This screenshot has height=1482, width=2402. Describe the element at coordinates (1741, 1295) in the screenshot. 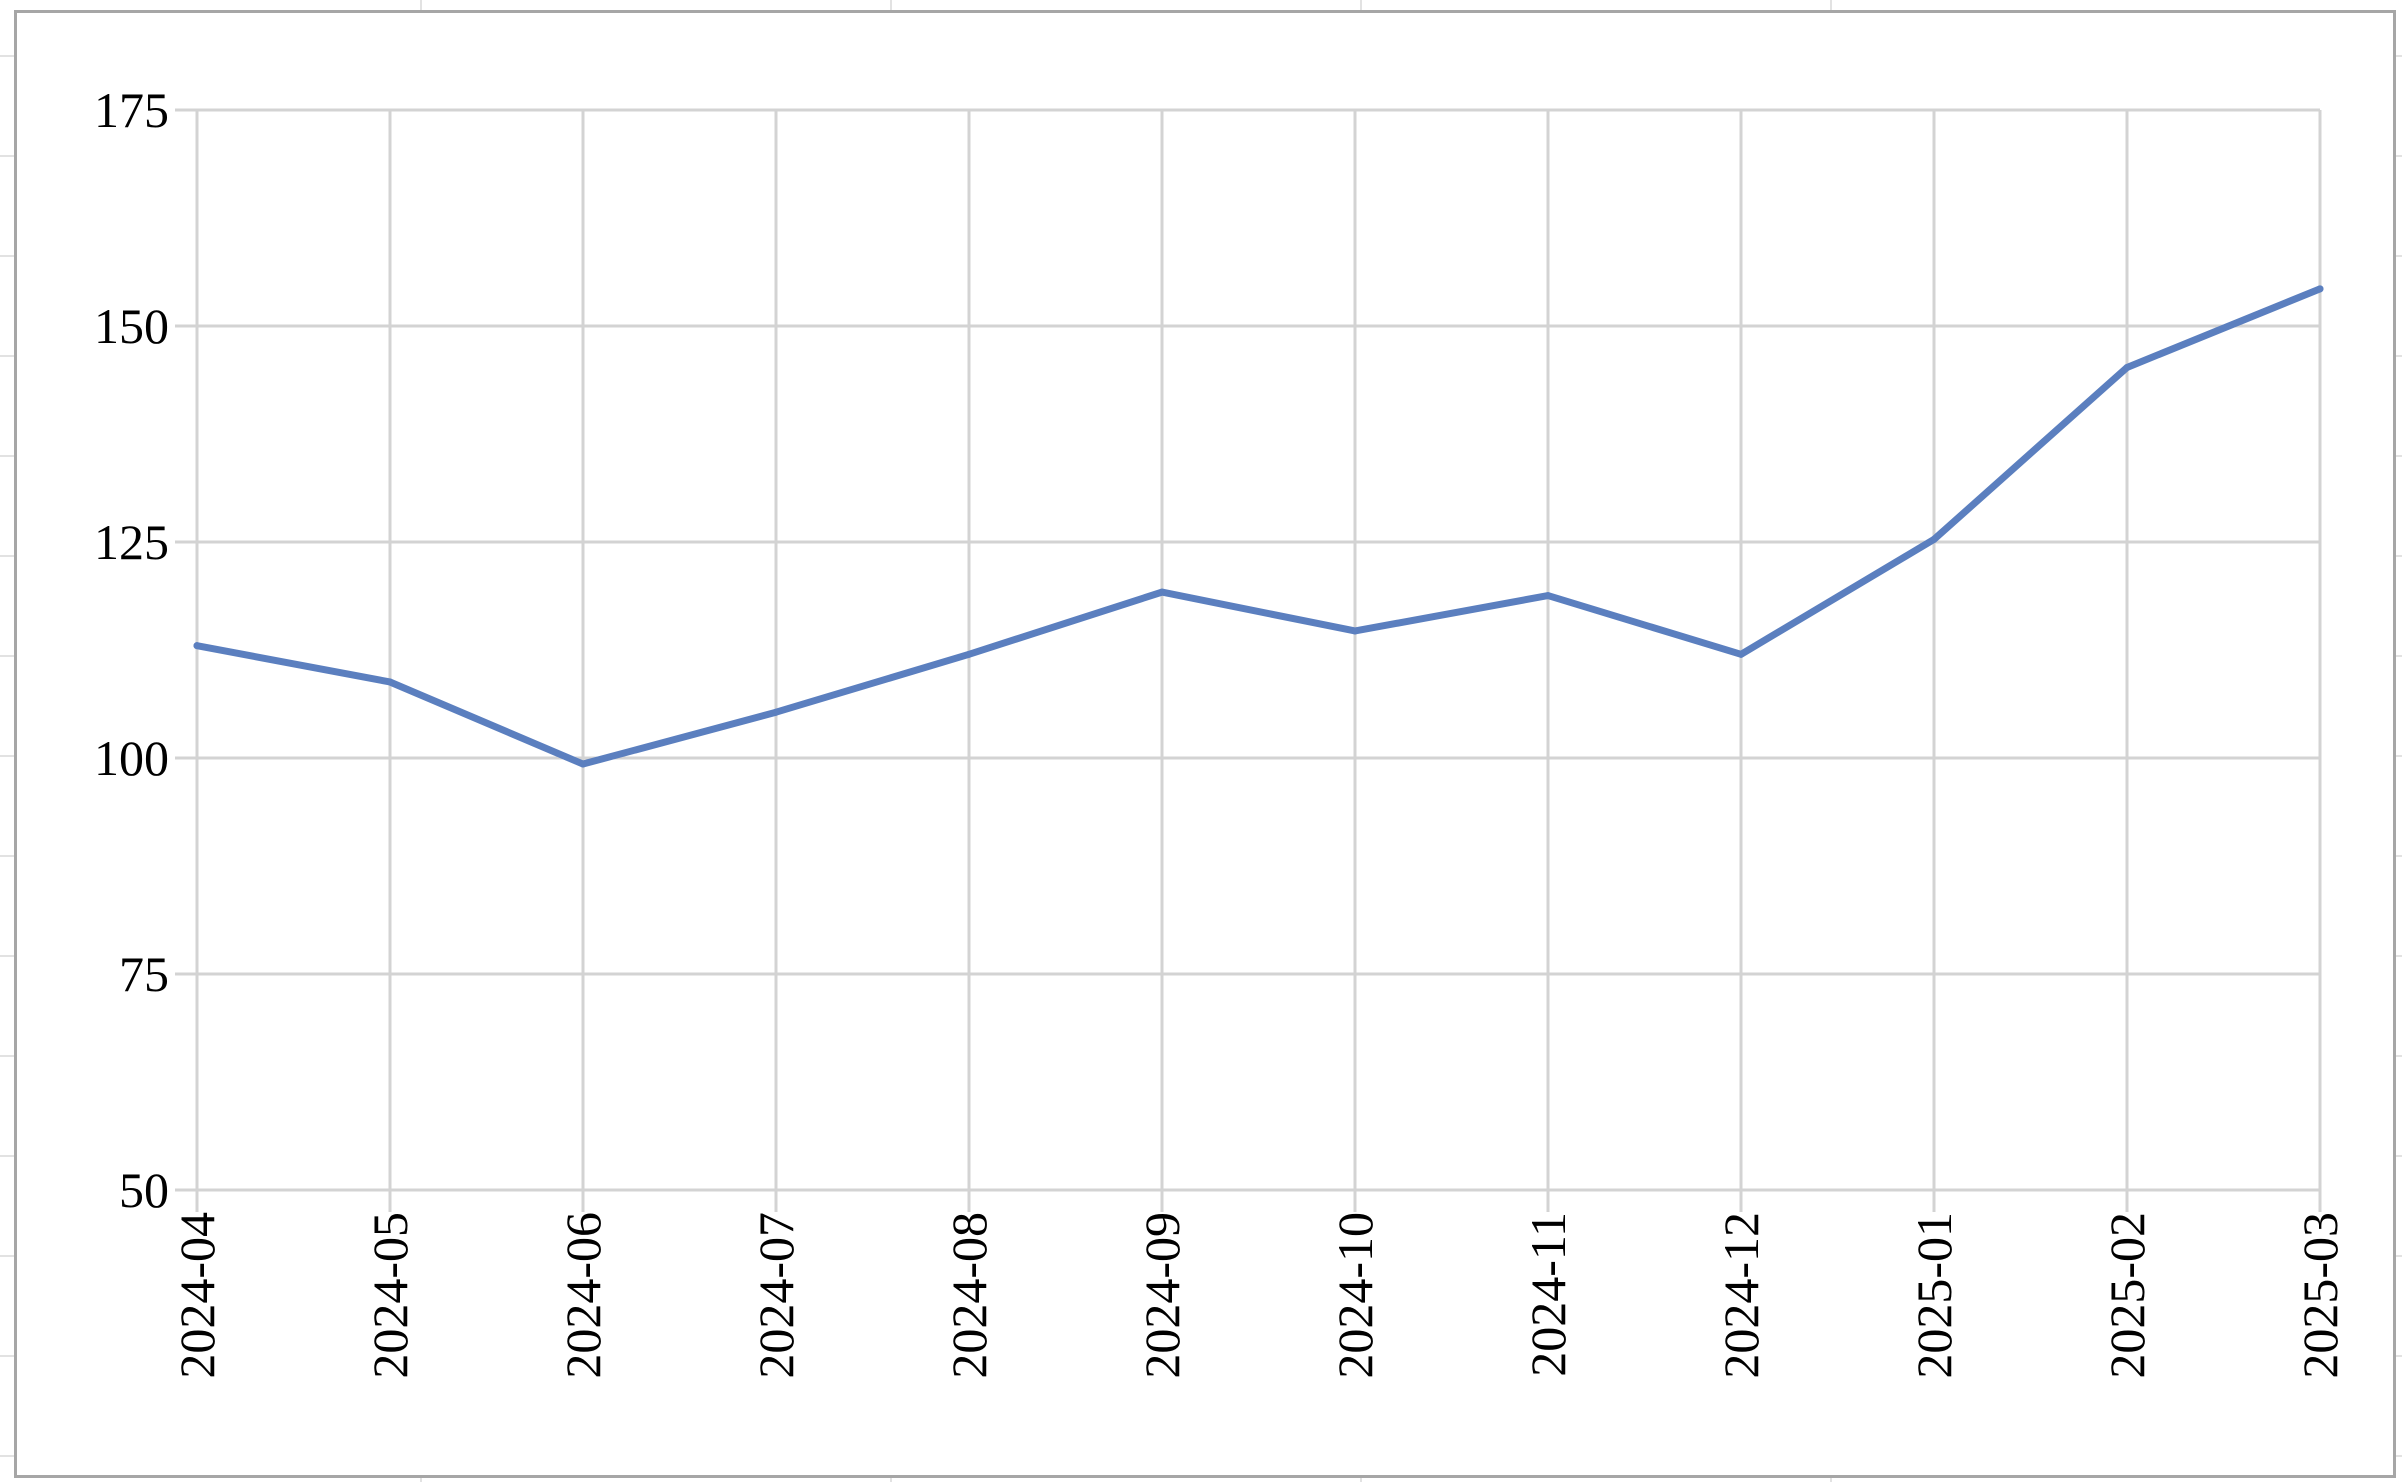

I see `x-tick-label: 2024-12` at that location.